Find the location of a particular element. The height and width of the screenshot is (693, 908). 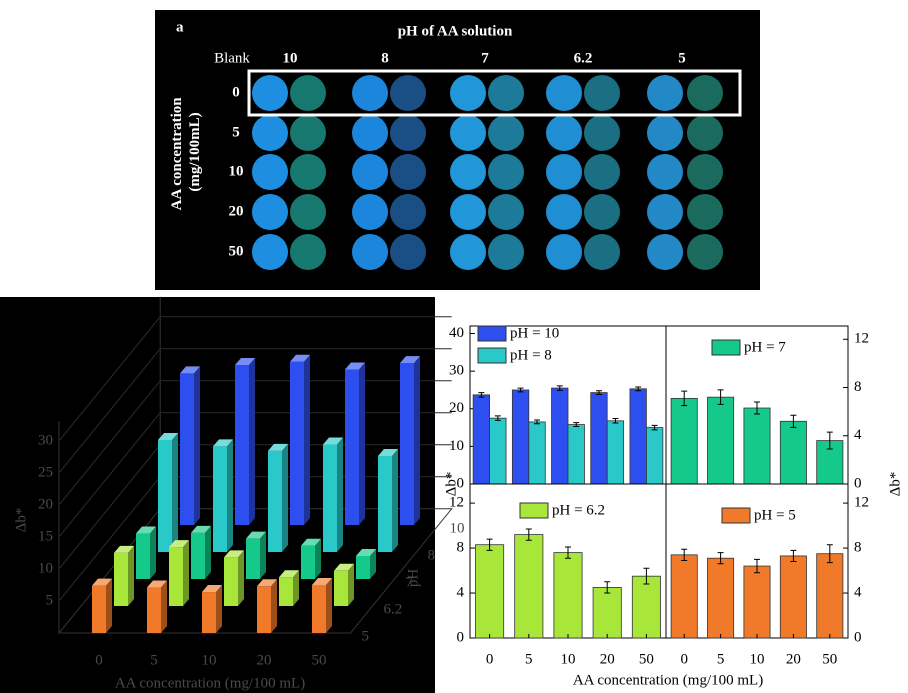

blank-label: Blank is located at coordinates (232, 58).